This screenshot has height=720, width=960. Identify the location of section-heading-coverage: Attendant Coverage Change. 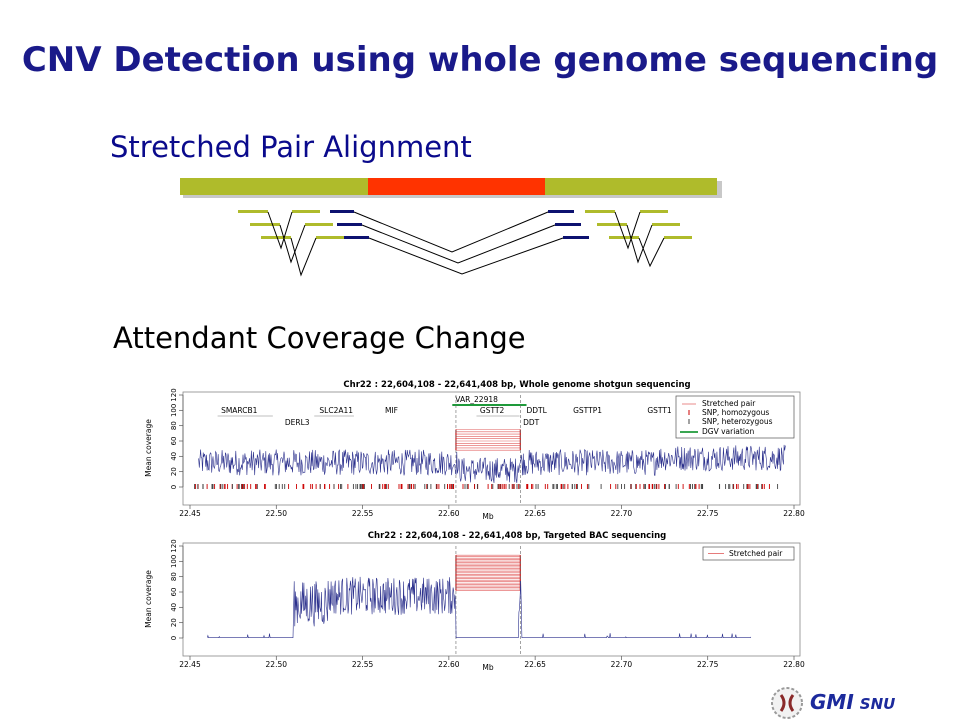
(319, 338).